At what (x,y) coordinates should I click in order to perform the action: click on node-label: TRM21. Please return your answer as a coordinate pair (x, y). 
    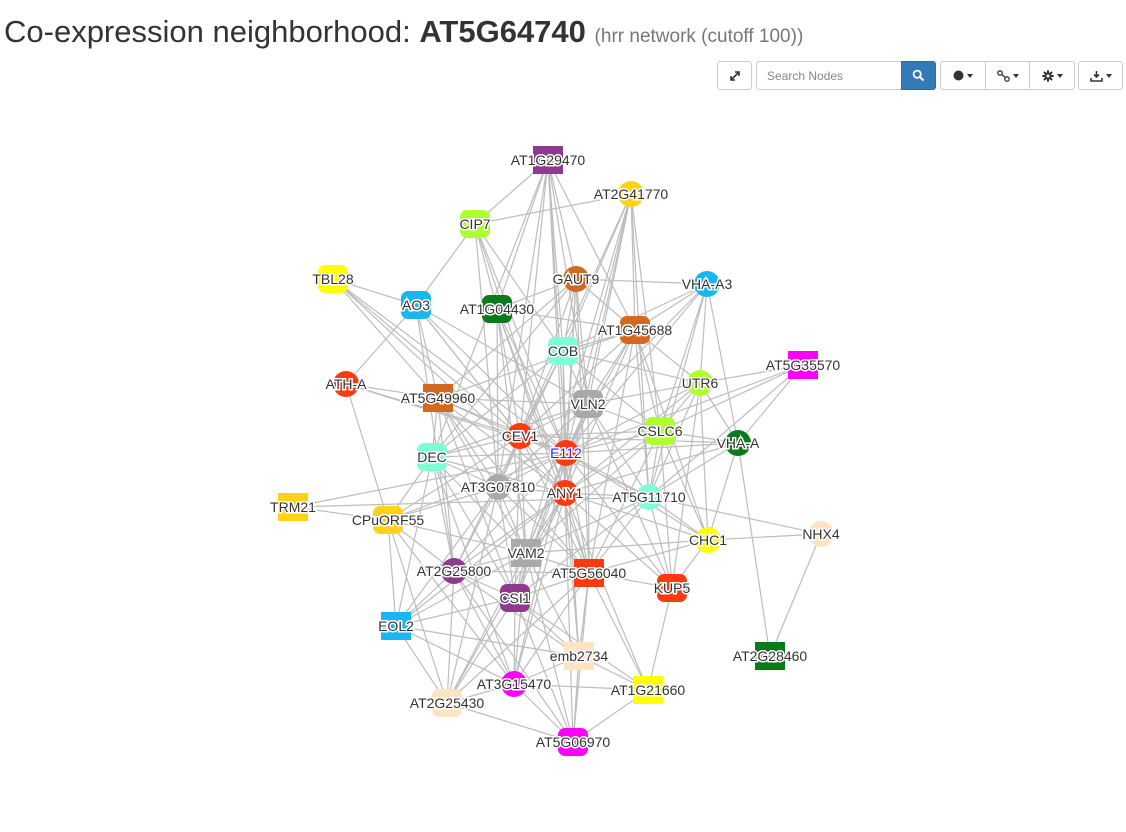
    Looking at the image, I should click on (293, 507).